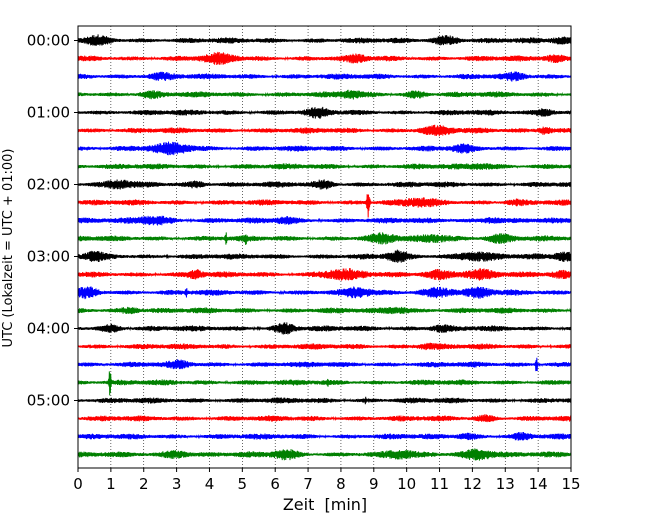 The image size is (650, 520). Describe the element at coordinates (48, 41) in the screenshot. I see `y-tick-label-0: 00:00` at that location.